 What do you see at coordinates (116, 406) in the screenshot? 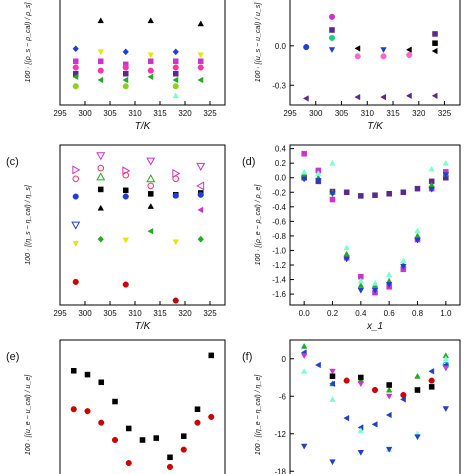
I see `chart-panel-5: 100 · [(u_e − u_cal) / u_e] (e)` at bounding box center [116, 406].